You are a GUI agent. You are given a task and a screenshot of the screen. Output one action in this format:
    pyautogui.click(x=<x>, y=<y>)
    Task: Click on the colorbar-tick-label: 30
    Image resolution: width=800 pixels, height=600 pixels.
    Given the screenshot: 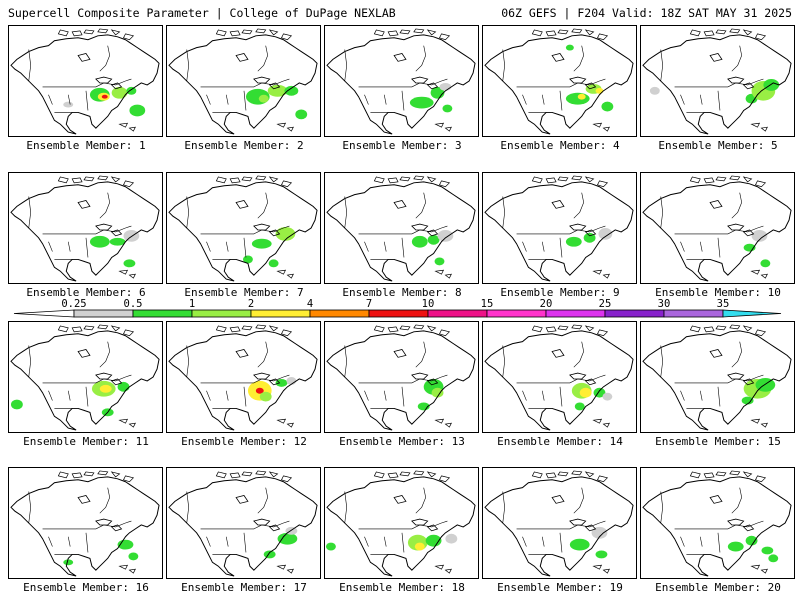 What is the action you would take?
    pyautogui.click(x=664, y=304)
    